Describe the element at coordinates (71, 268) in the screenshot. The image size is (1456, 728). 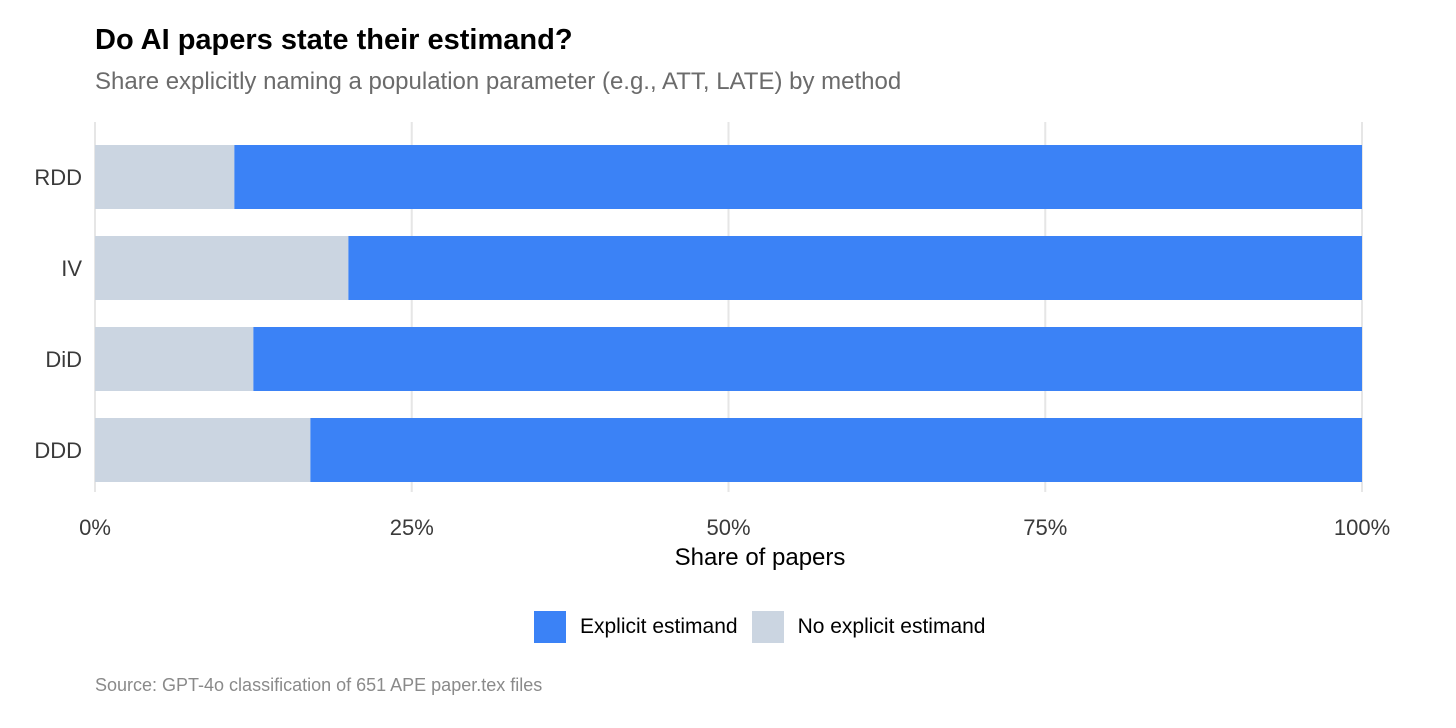
I see `y-tick-label: IV` at that location.